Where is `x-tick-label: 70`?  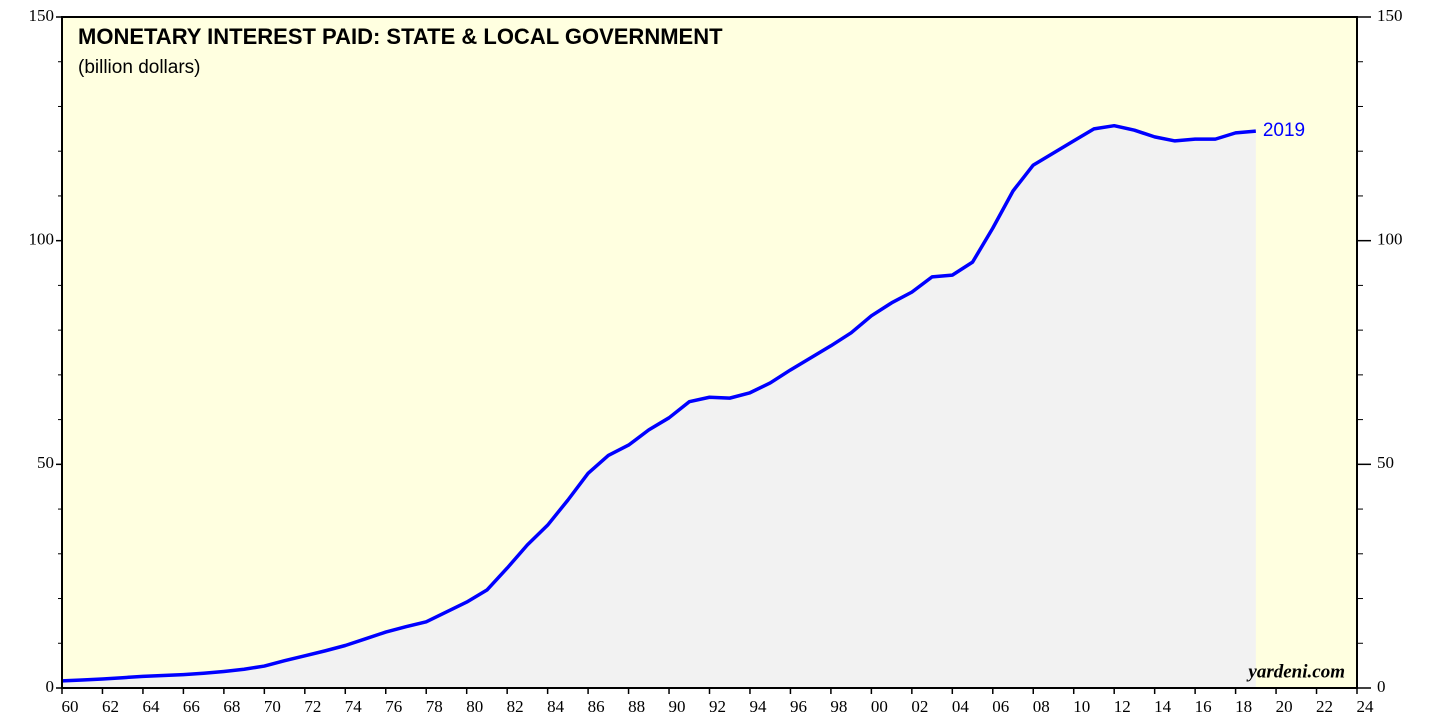
x-tick-label: 70 is located at coordinates (272, 706).